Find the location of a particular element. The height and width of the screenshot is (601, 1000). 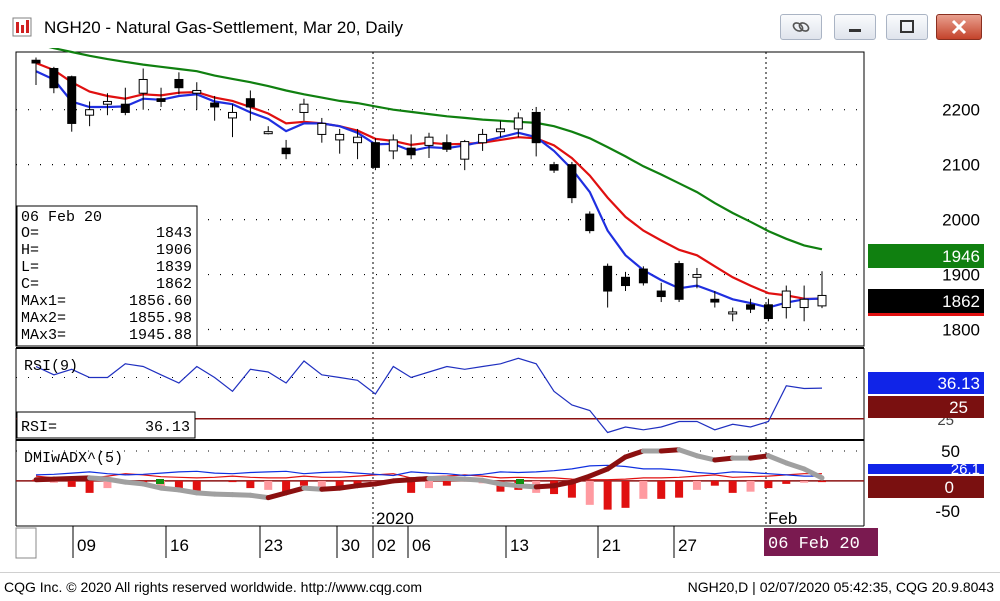

x-axis: 09 16 23 30 02 06 13 21 27 is located at coordinates (384, 542).